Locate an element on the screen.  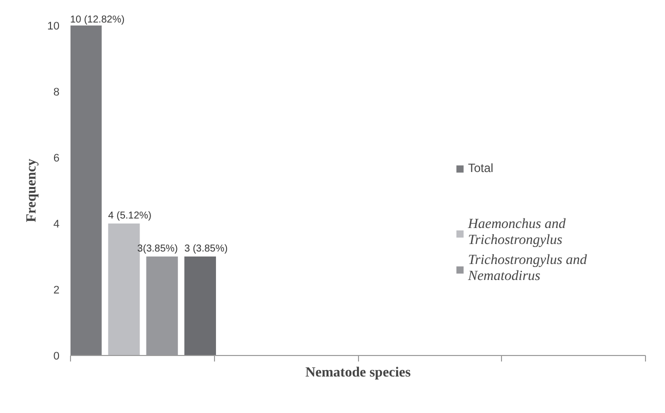
y-tick-label: 8 is located at coordinates (56, 92).